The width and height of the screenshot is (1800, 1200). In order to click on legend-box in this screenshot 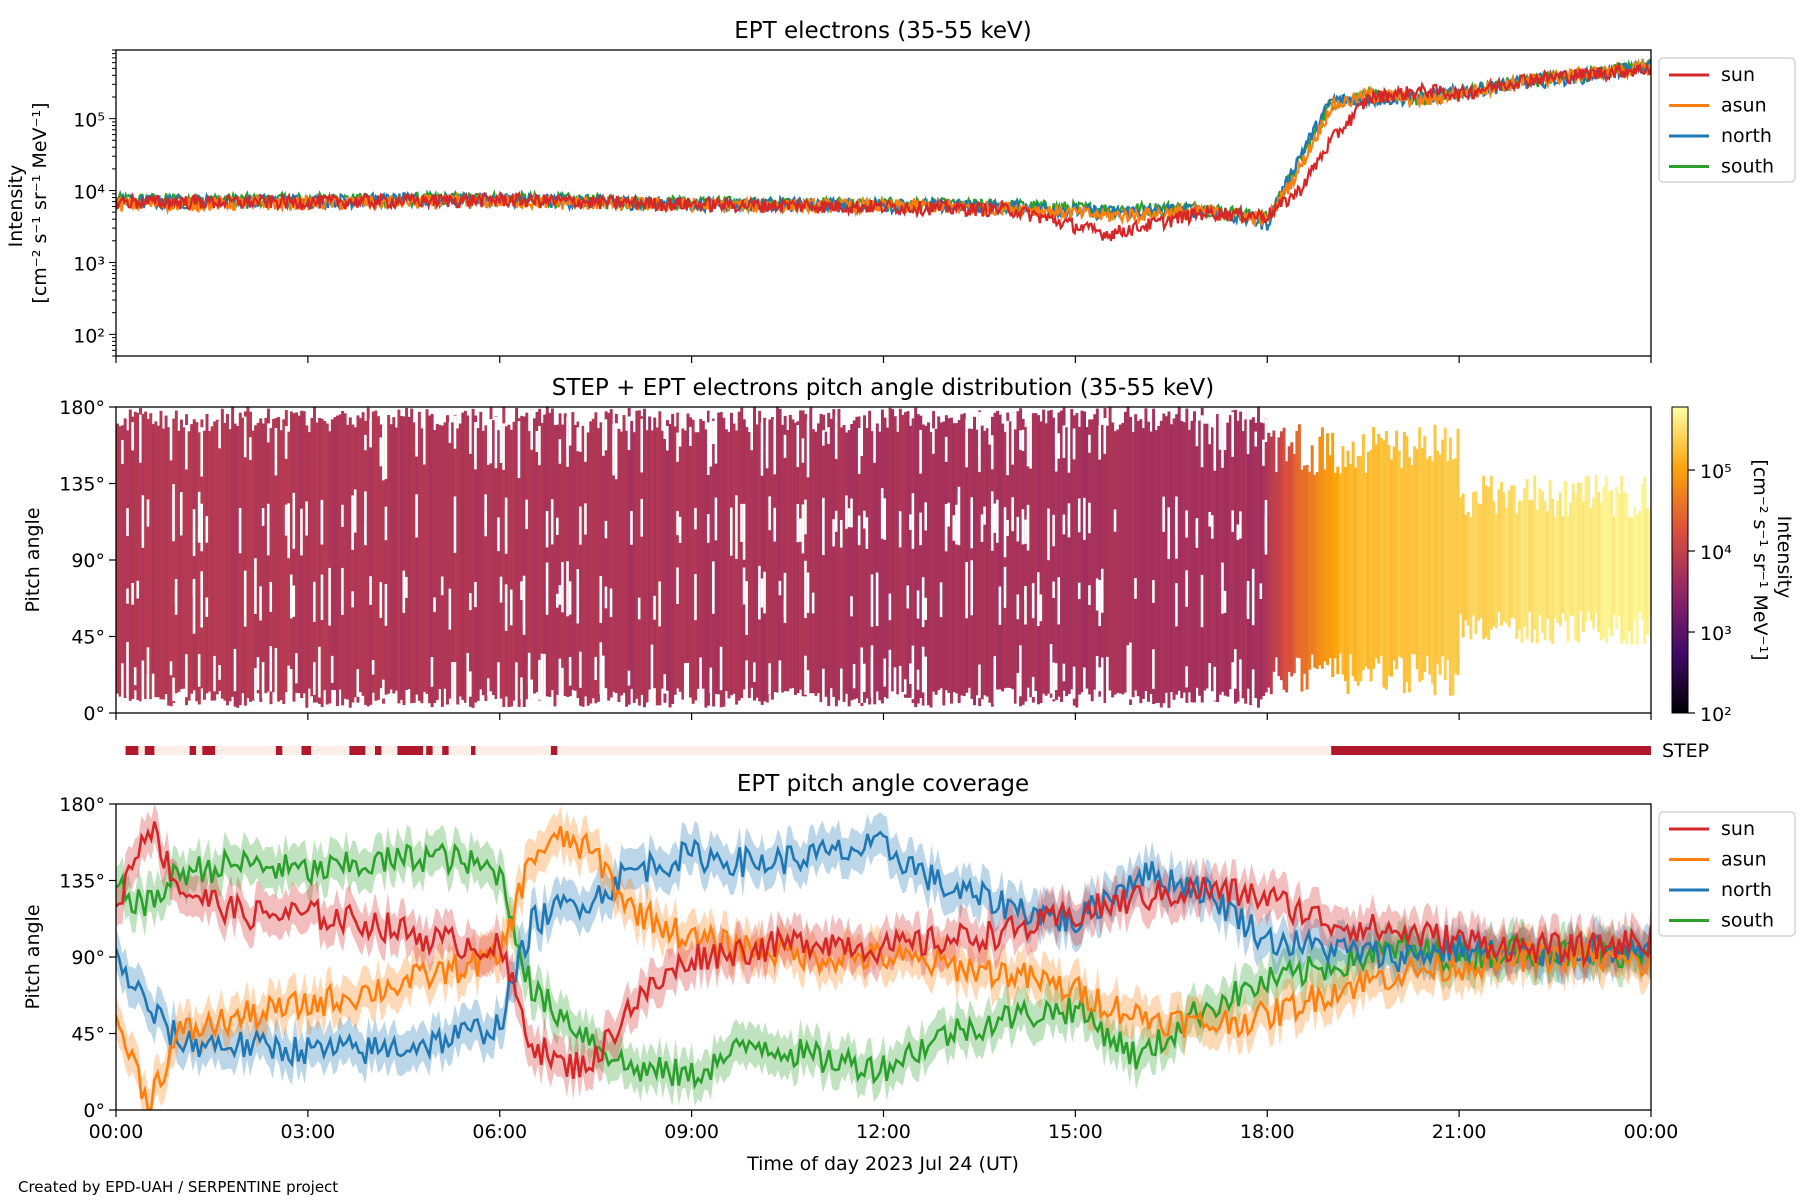, I will do `click(1727, 120)`.